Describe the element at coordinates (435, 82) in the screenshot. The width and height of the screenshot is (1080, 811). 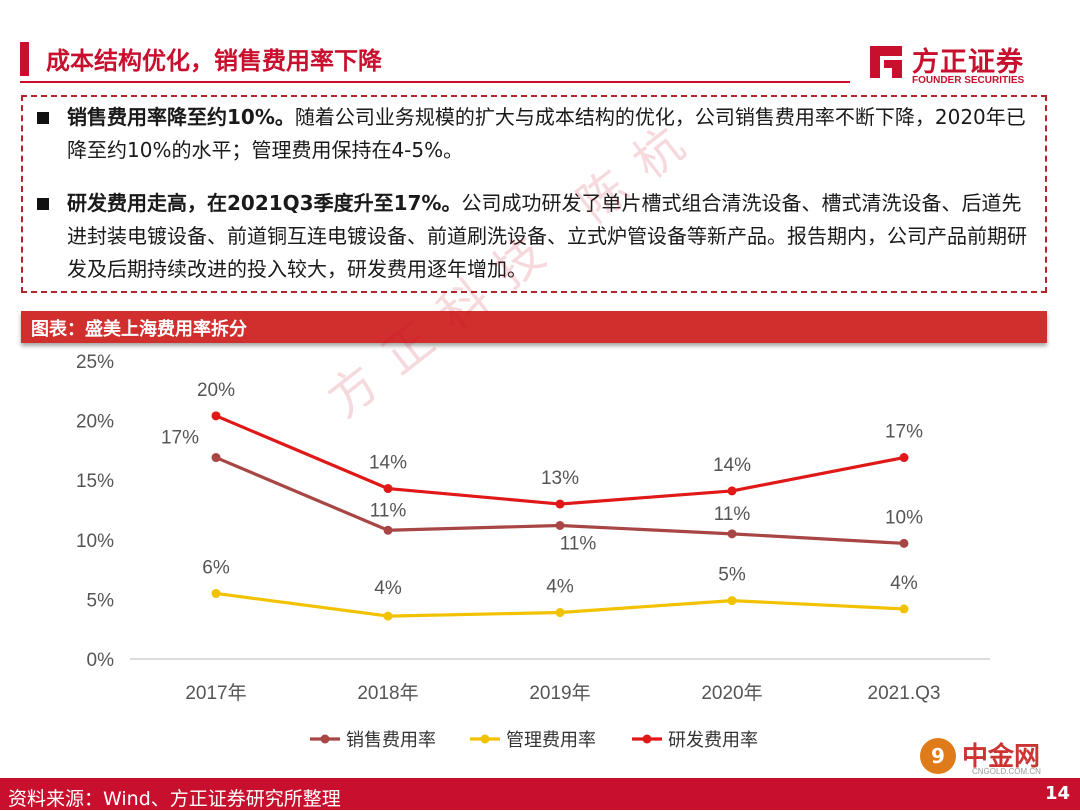
I see `title-underline` at that location.